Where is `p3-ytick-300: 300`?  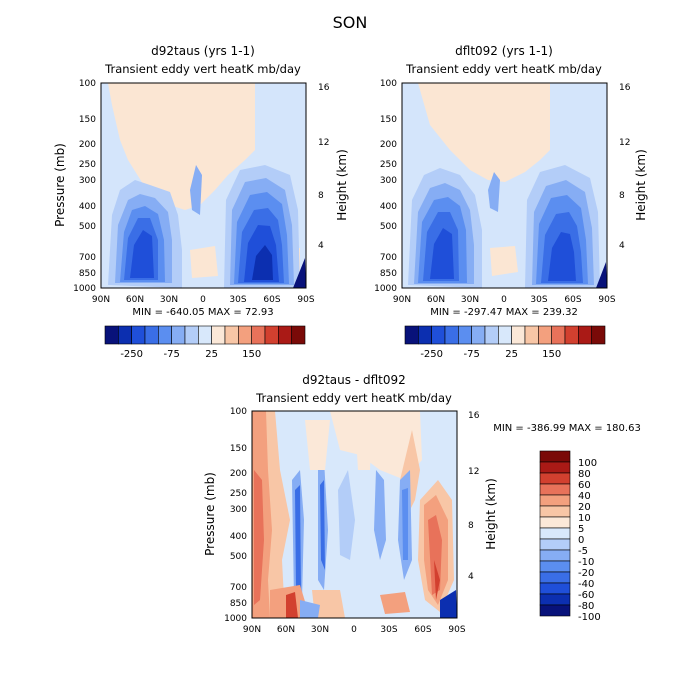
p3-ytick-300: 300 is located at coordinates (238, 510).